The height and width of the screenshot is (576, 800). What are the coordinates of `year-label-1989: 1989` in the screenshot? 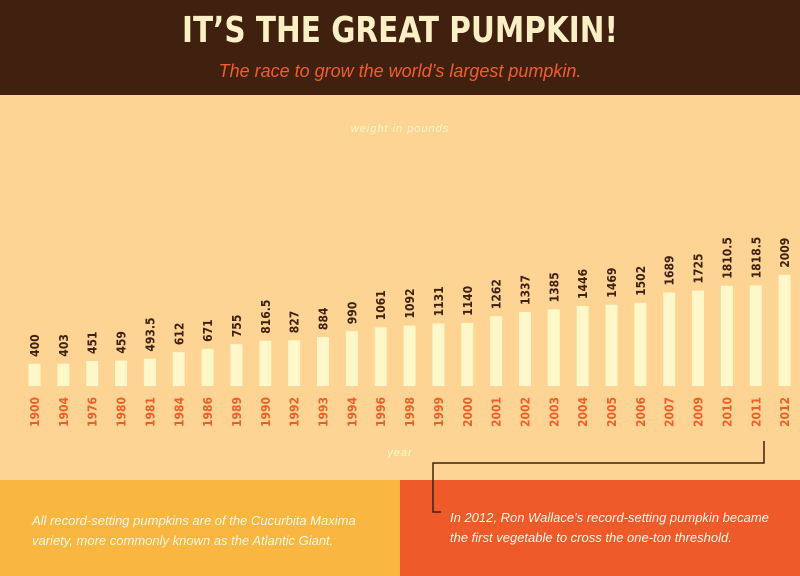 It's located at (237, 412).